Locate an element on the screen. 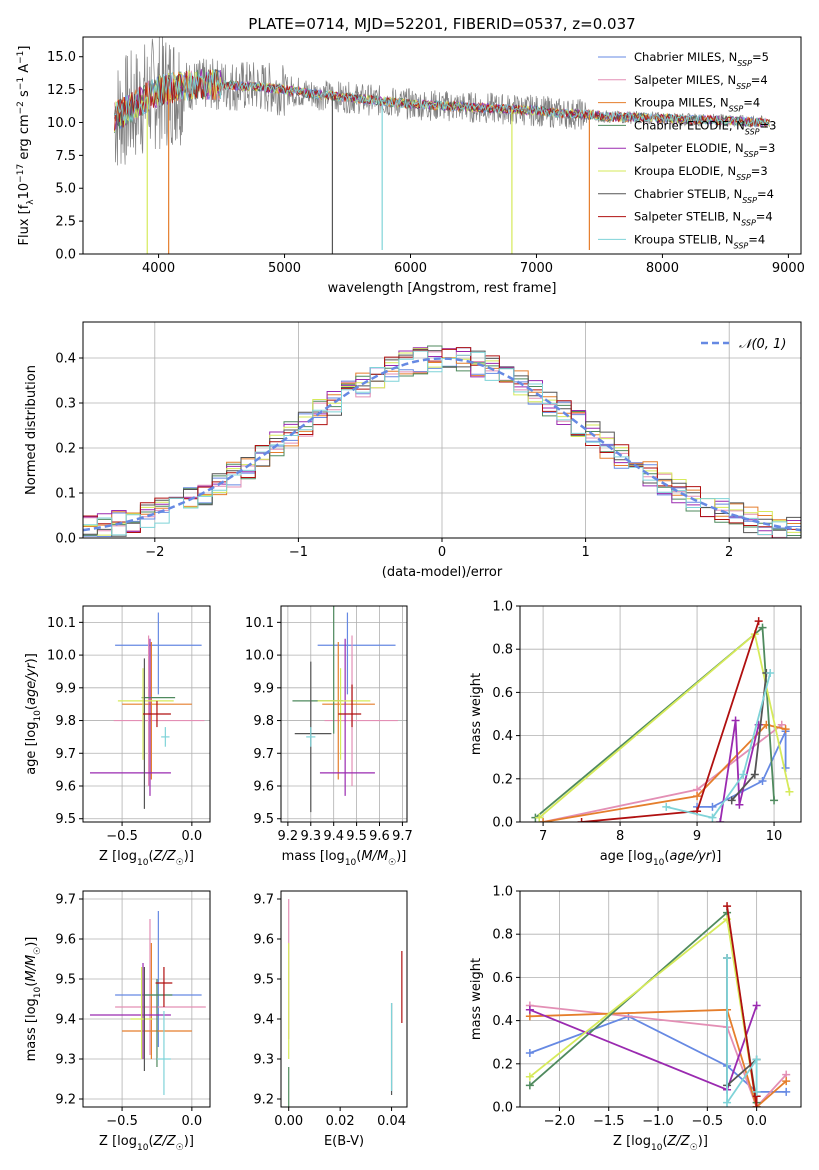 The image size is (819, 1170). x-axis-label: (data-model)/error is located at coordinates (442, 572).